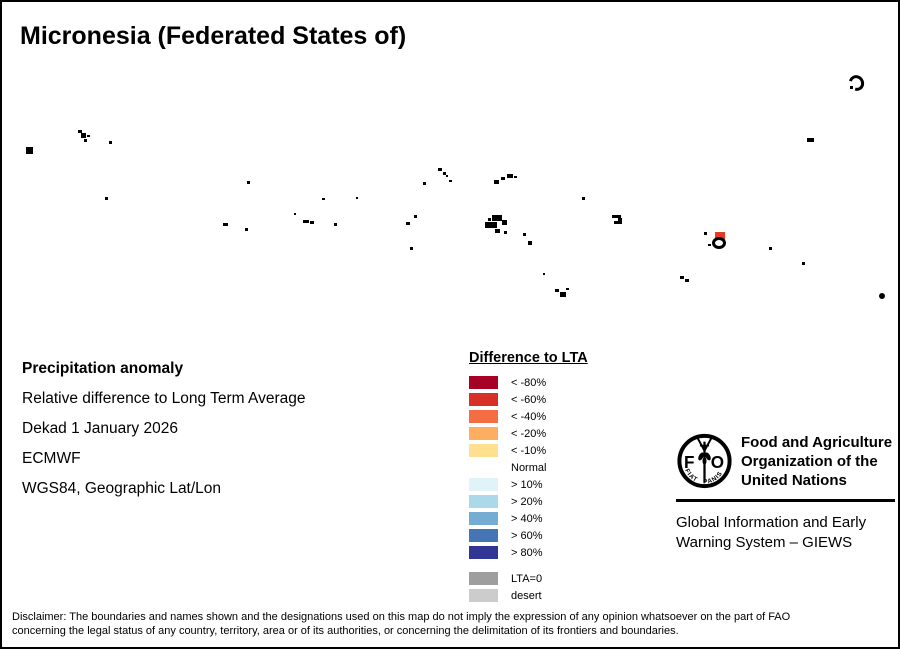  I want to click on legend-label: > 10%, so click(527, 484).